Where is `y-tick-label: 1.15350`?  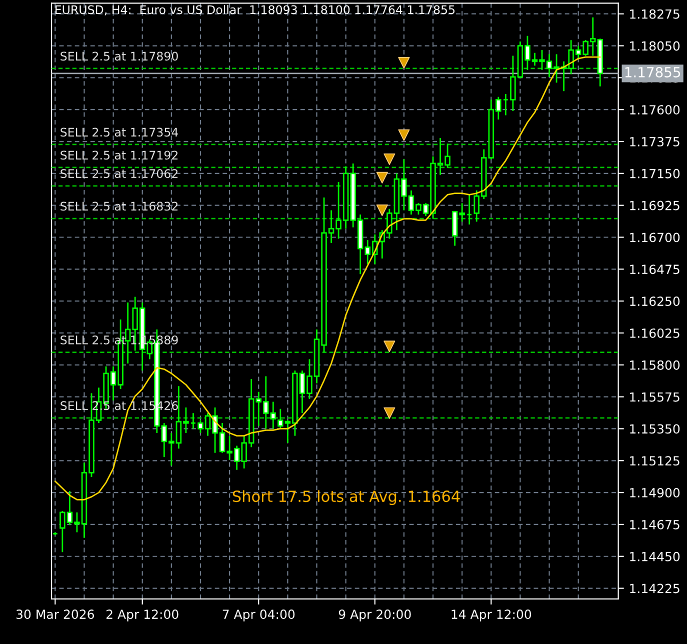 y-tick-label: 1.15350 is located at coordinates (655, 429).